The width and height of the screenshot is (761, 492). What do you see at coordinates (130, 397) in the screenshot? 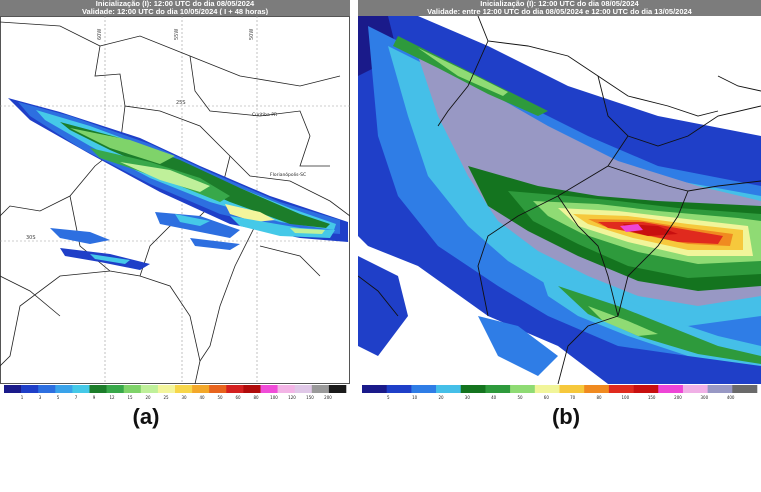
I see `panel-a-colorbar-tick-label: 15` at bounding box center [130, 397].